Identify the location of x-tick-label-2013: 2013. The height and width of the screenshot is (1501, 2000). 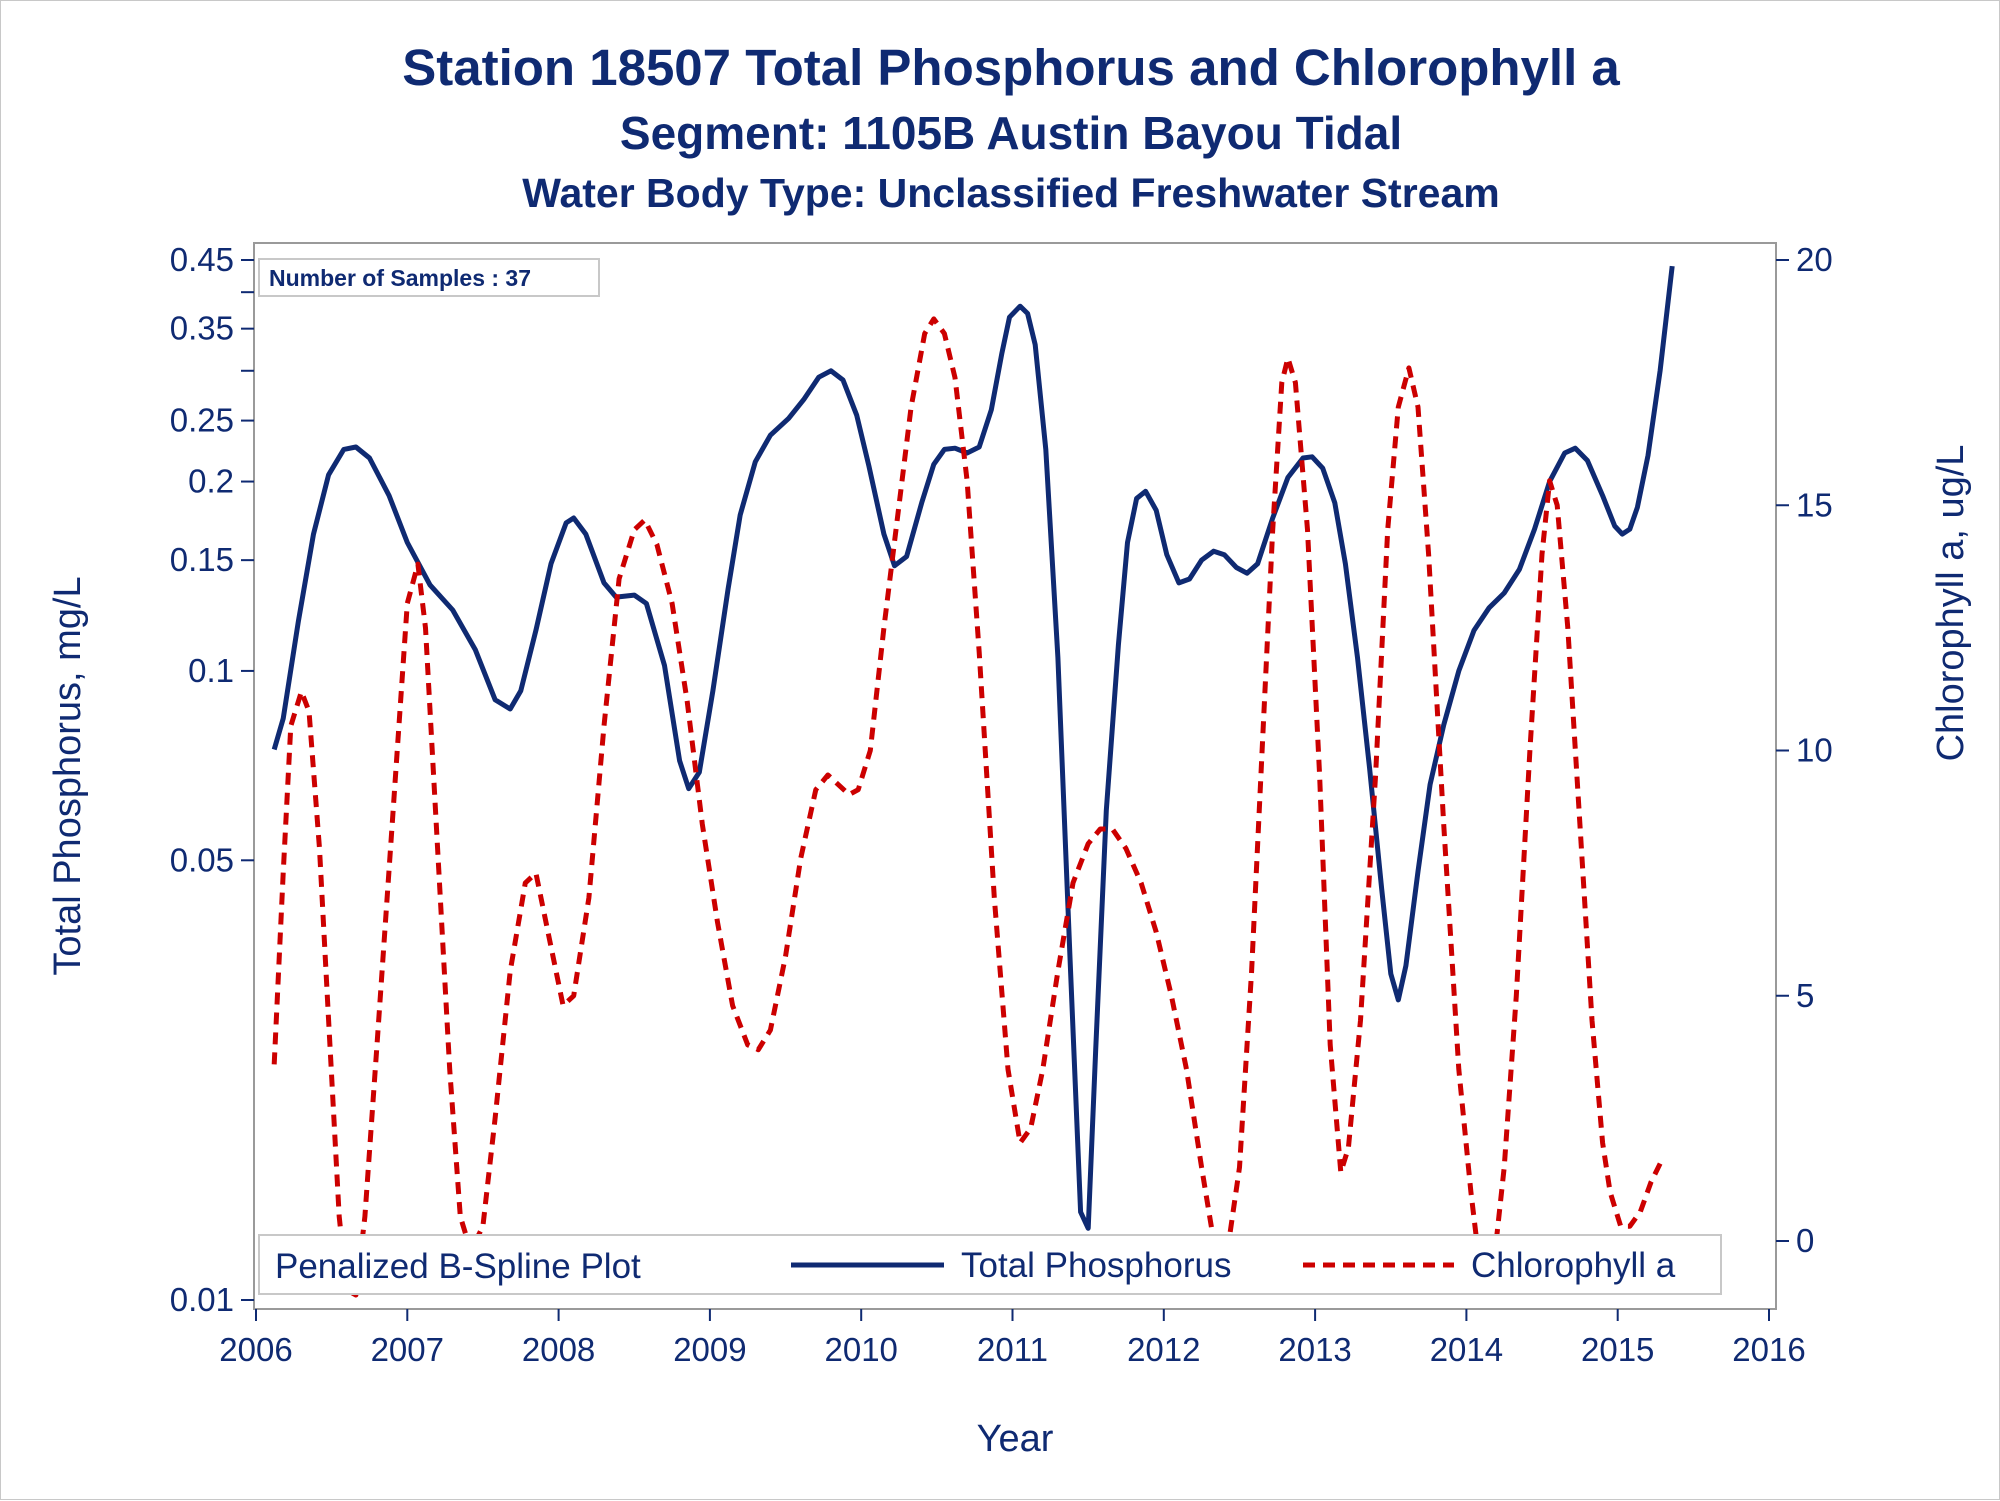
(1314, 1349).